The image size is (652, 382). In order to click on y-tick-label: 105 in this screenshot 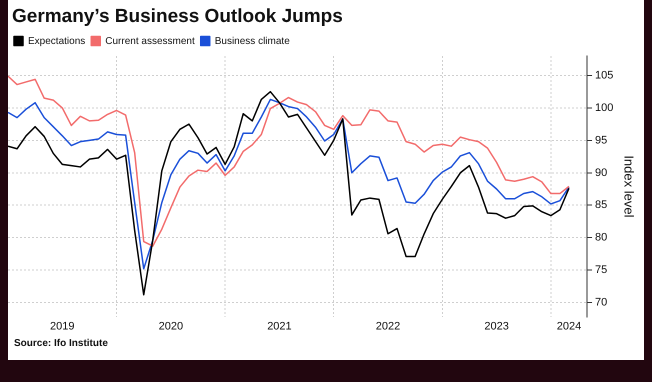, I will do `click(604, 75)`.